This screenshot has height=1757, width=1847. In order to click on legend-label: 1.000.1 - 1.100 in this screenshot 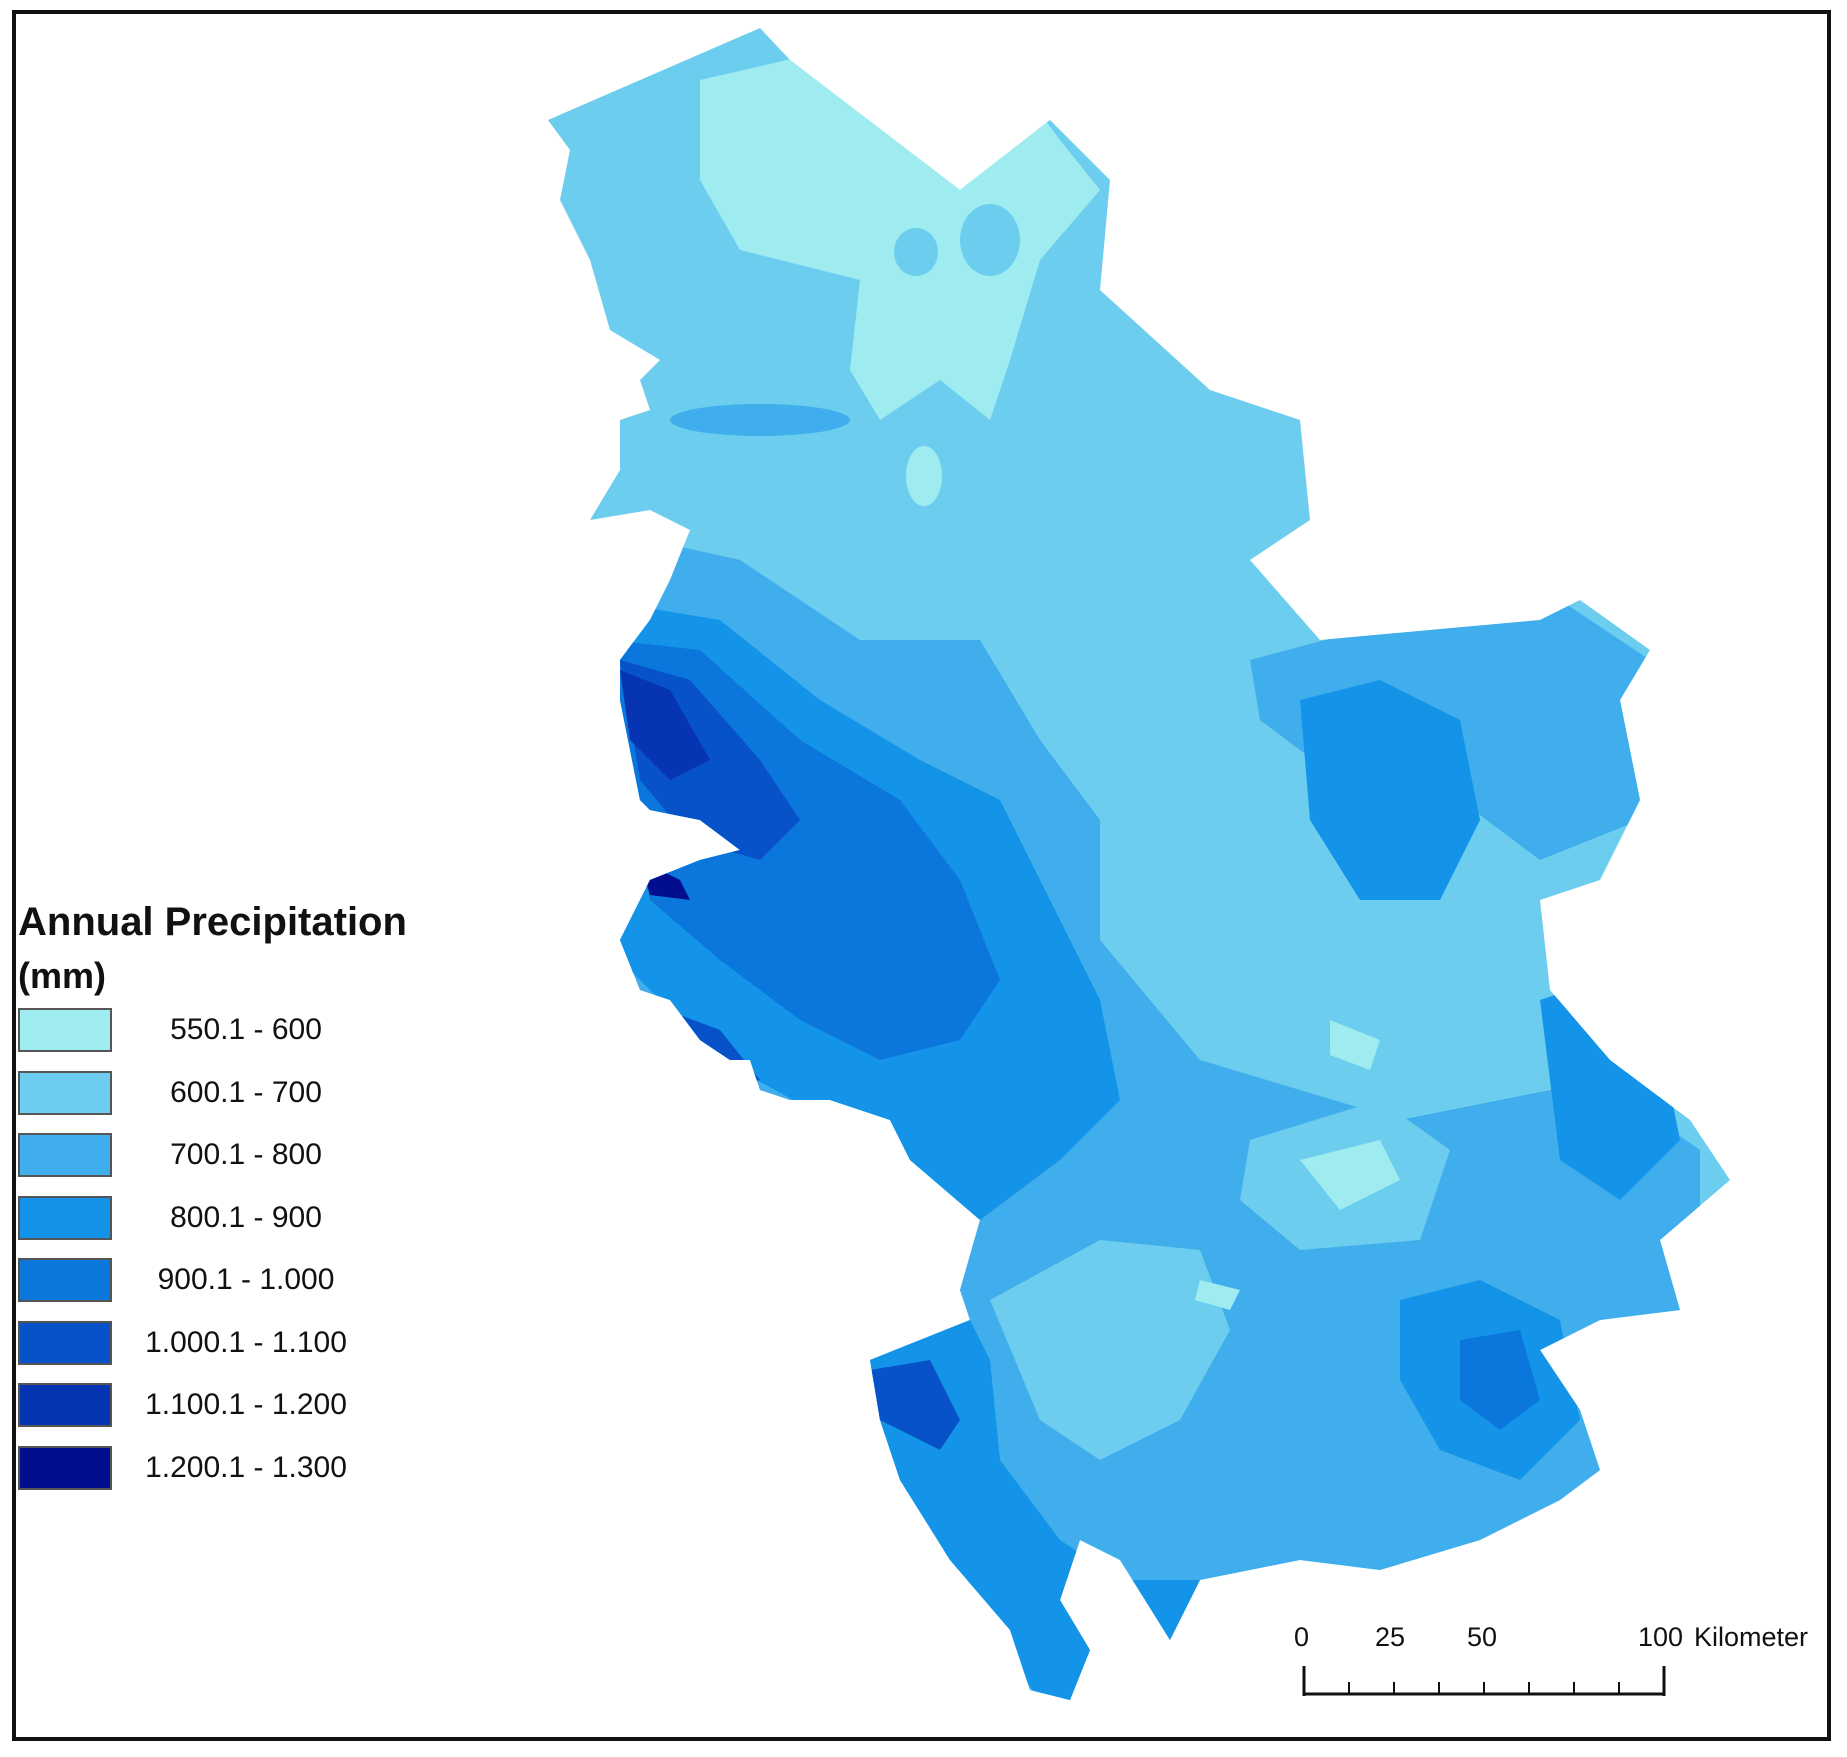, I will do `click(246, 1342)`.